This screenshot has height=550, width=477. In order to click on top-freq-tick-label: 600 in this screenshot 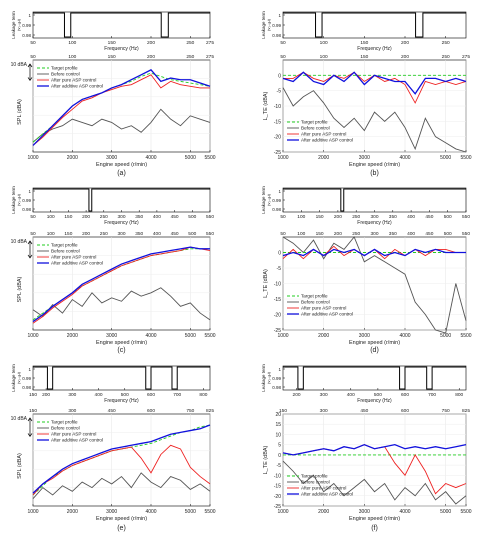, I will do `click(405, 411)`.